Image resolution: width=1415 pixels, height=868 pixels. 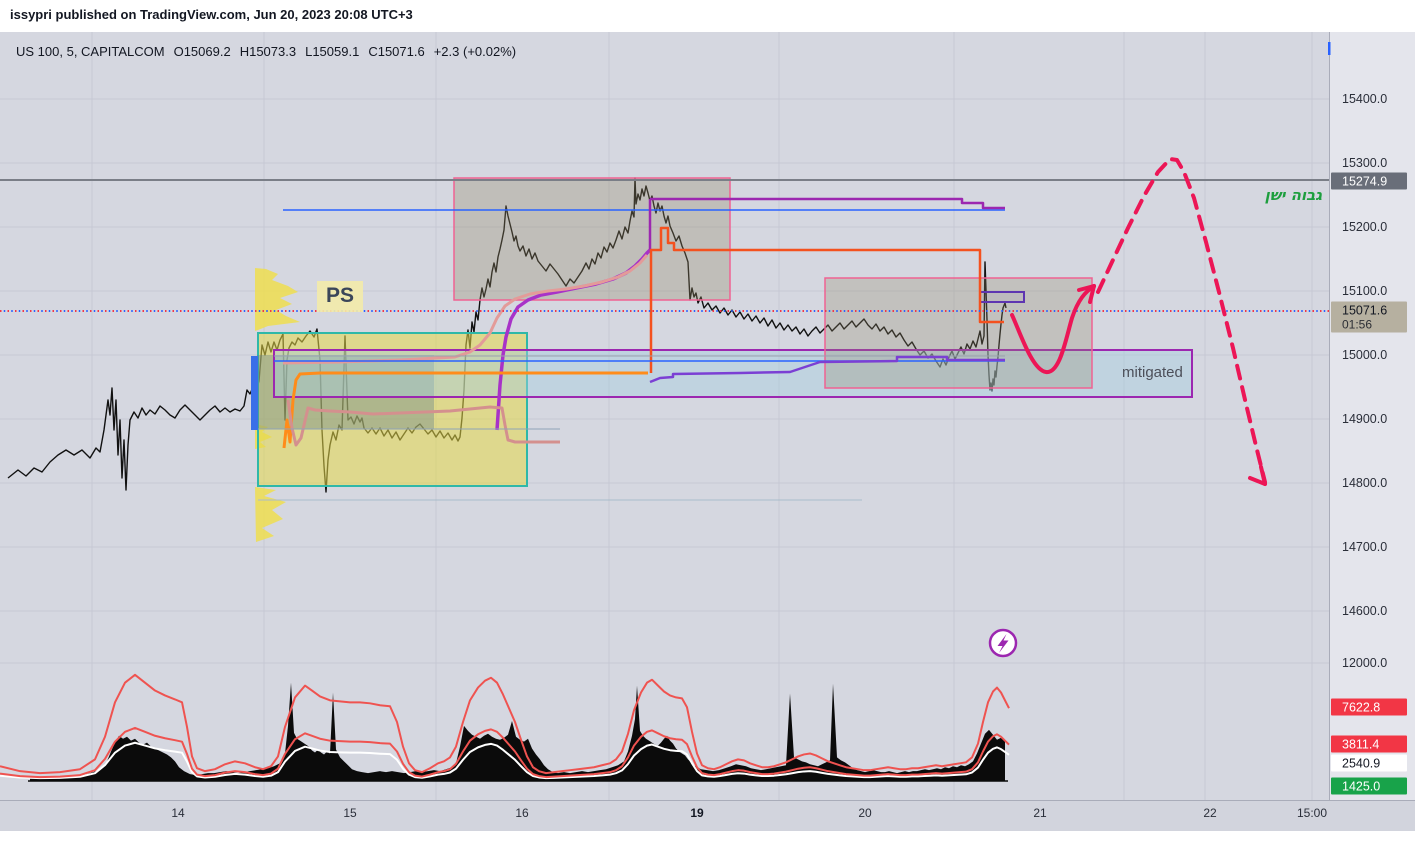 What do you see at coordinates (1365, 483) in the screenshot?
I see `price-tick-label: 14800.0` at bounding box center [1365, 483].